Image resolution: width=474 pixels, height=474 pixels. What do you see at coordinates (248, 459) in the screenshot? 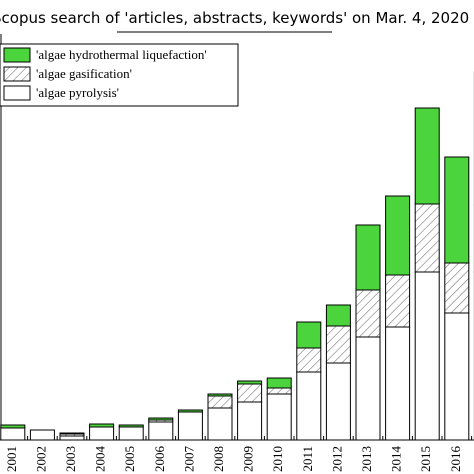
I see `x-tick-label: 2009` at bounding box center [248, 459].